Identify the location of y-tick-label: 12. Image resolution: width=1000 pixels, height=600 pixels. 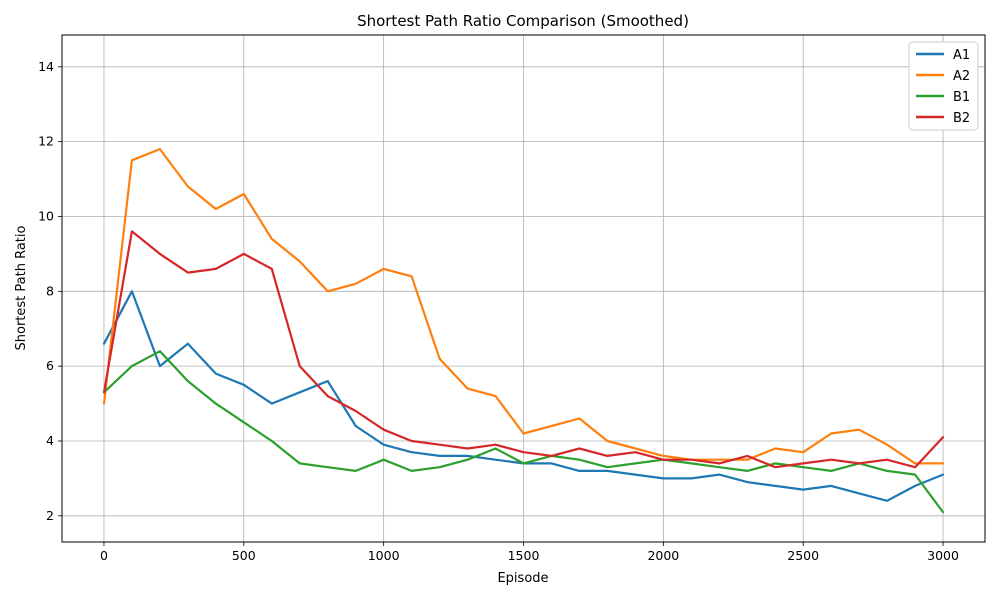
(46, 141).